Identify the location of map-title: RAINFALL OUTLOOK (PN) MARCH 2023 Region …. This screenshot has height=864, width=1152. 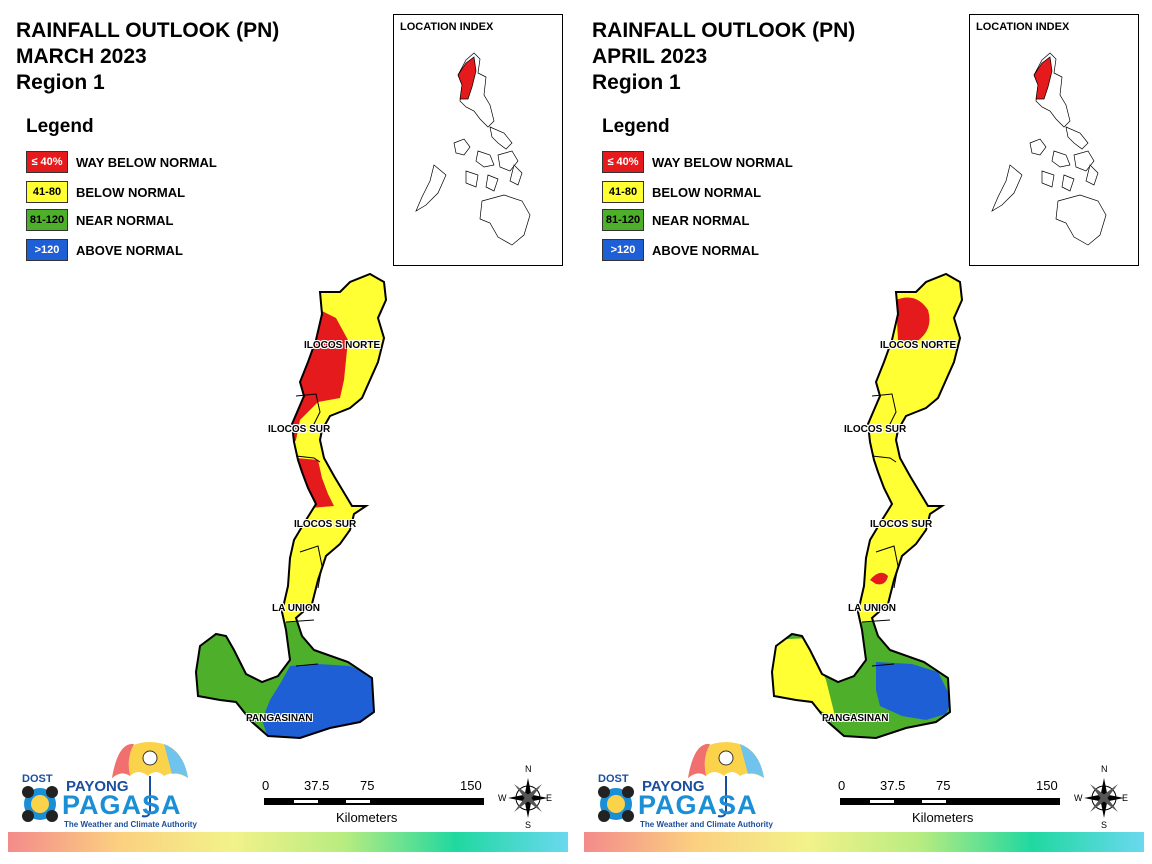
(147, 57).